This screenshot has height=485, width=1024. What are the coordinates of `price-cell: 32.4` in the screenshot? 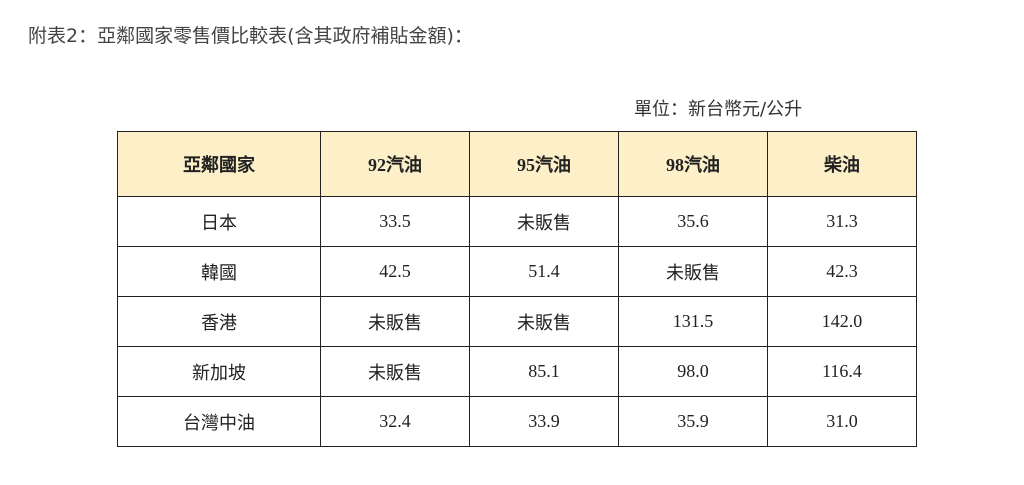 It's located at (395, 421).